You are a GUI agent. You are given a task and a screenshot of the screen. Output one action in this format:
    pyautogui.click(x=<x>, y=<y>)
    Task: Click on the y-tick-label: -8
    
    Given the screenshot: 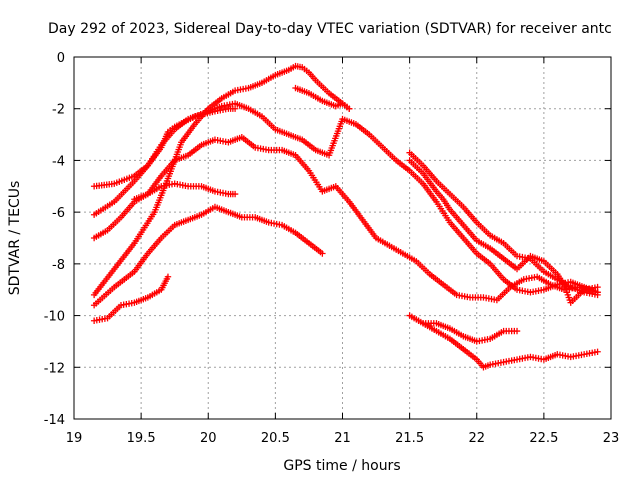 What is the action you would take?
    pyautogui.click(x=58, y=265)
    